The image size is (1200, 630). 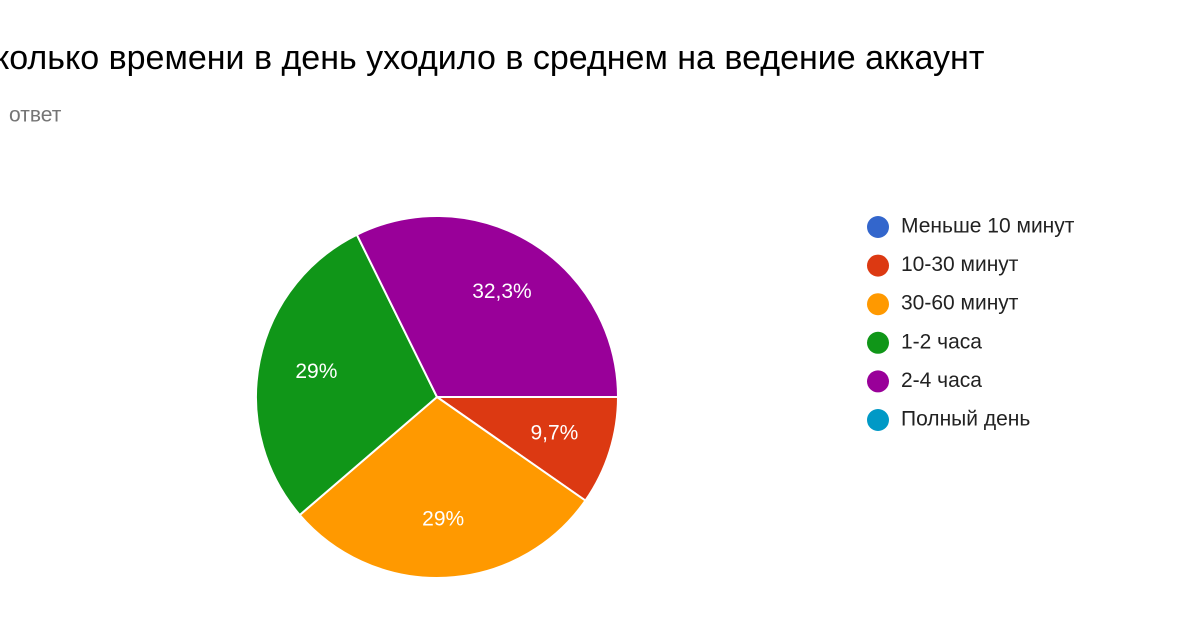 What do you see at coordinates (960, 264) in the screenshot?
I see `legend-label: 10-30 минут` at bounding box center [960, 264].